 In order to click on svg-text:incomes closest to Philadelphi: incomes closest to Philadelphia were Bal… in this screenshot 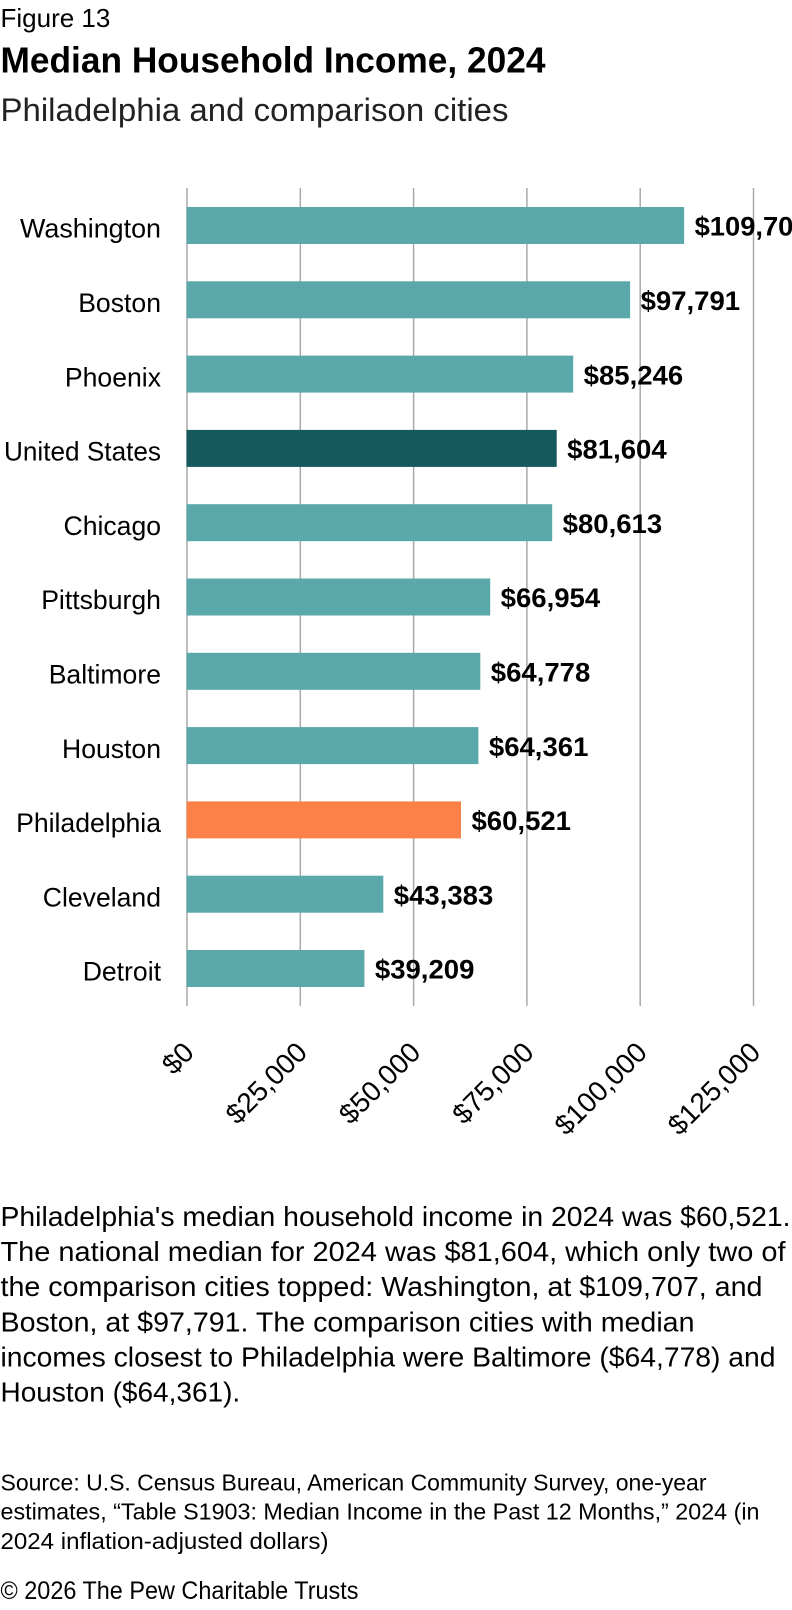, I will do `click(388, 1356)`.